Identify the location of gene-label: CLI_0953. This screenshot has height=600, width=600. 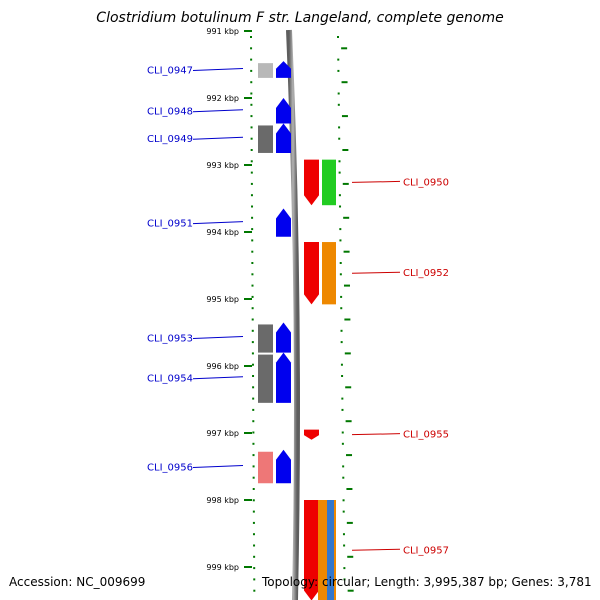
(170, 339).